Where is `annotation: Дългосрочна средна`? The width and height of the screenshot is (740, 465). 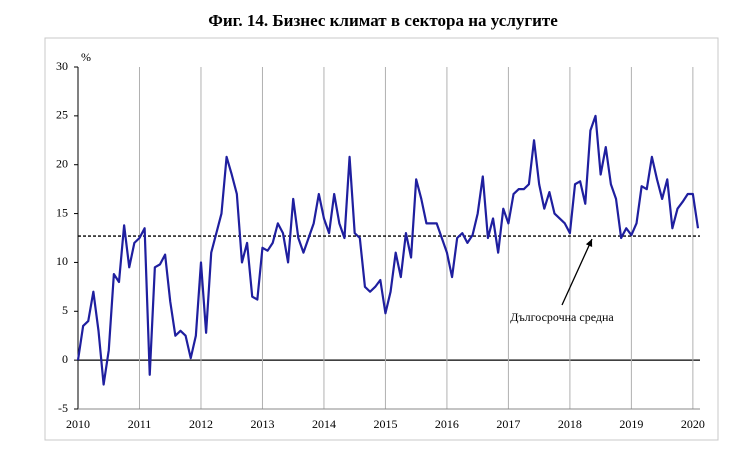
annotation: Дългосрочна средна is located at coordinates (562, 317).